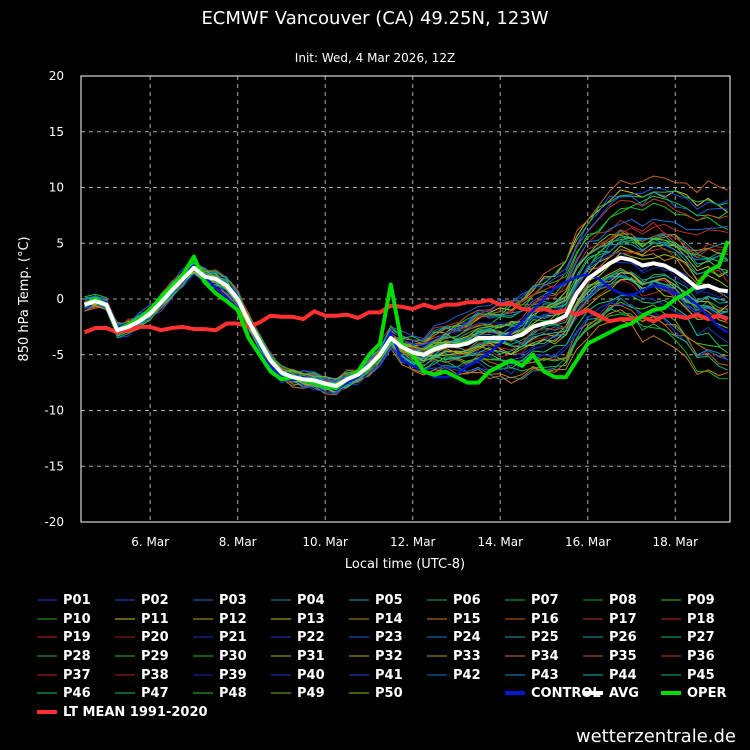  Describe the element at coordinates (233, 656) in the screenshot. I see `legend-label: P30` at that location.